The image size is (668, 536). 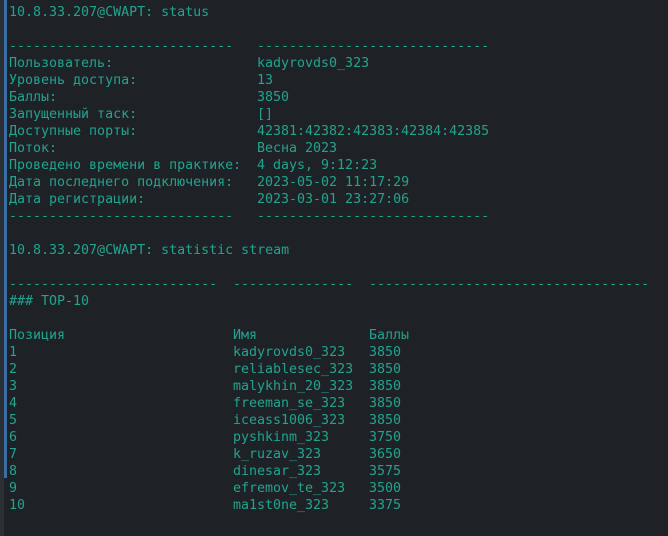 I want to click on status-prompt-line: 10.8.33.207@CWAPT: status, so click(x=336, y=12).